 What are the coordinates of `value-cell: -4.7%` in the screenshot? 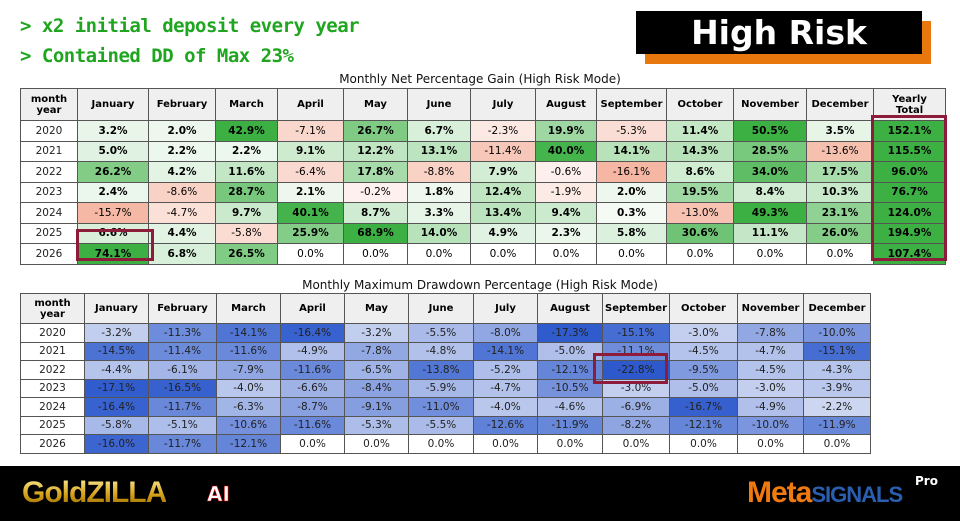 It's located at (505, 388).